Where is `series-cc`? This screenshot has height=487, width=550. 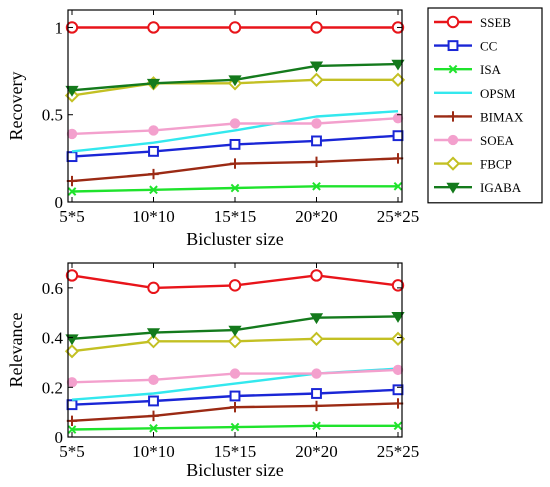 series-cc is located at coordinates (235, 146).